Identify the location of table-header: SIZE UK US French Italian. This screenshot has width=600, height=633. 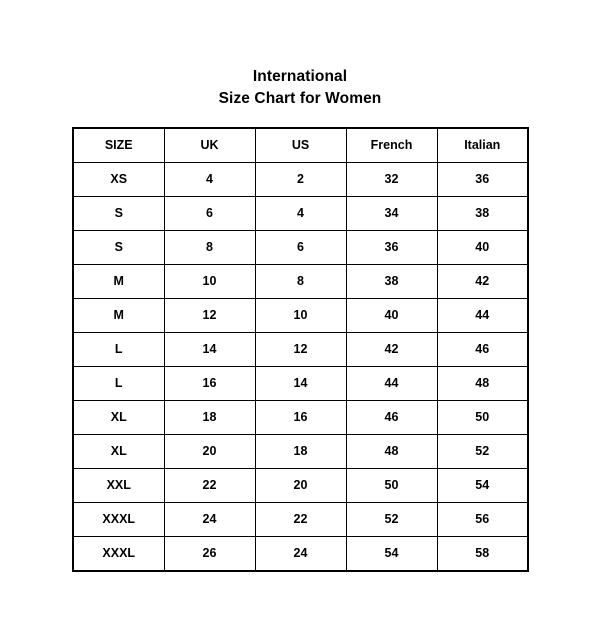
(300, 145).